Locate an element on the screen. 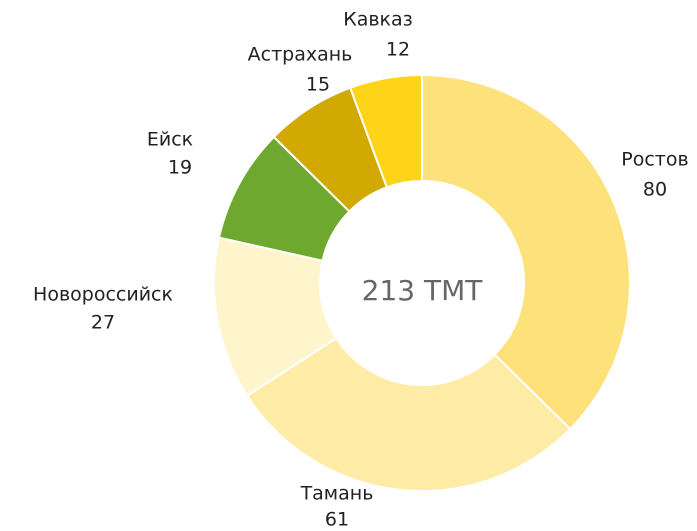  slice-label: Ростов is located at coordinates (654, 160).